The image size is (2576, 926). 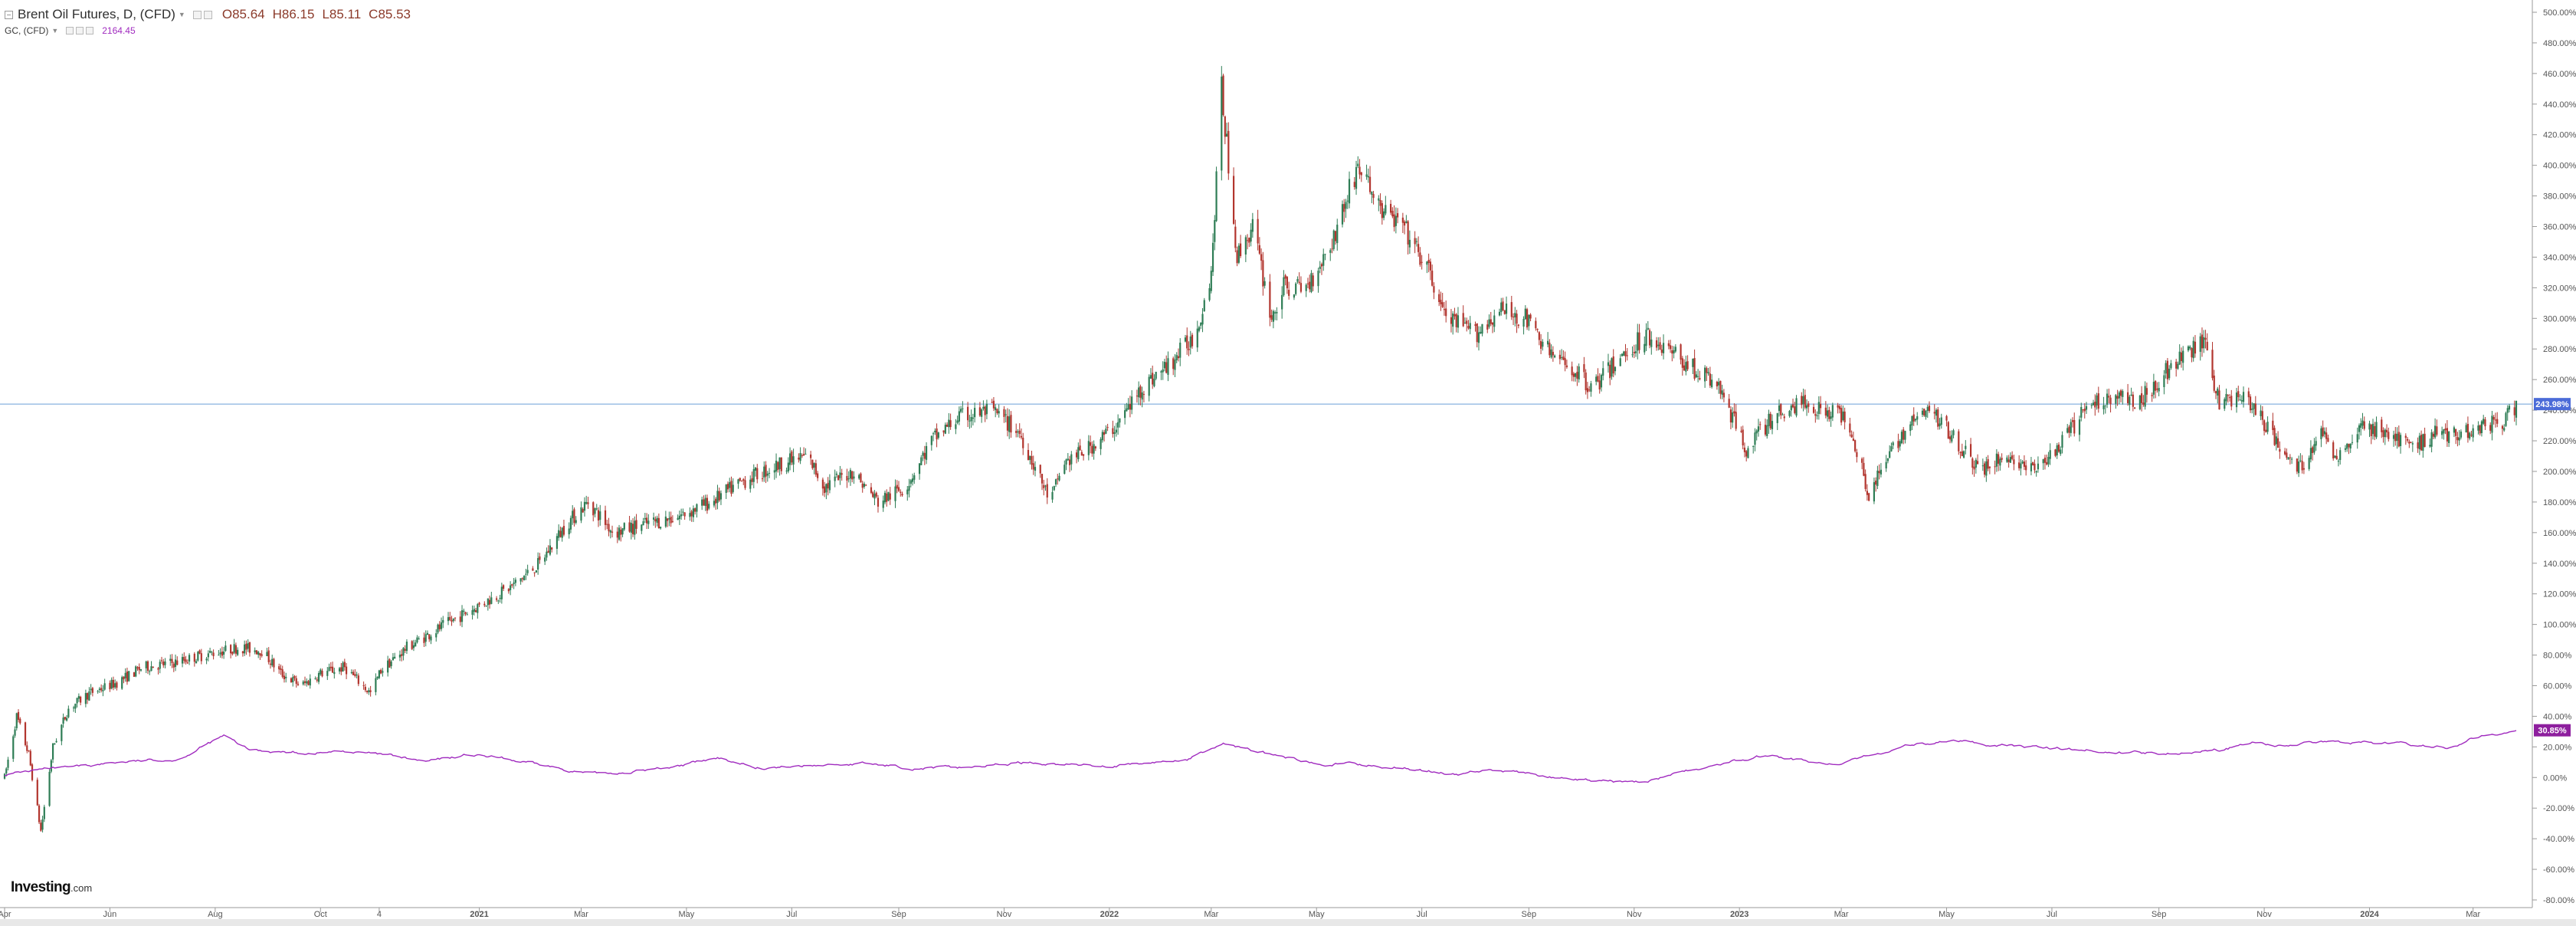 What do you see at coordinates (55, 30) in the screenshot?
I see `chevron-down-icon: ▼` at bounding box center [55, 30].